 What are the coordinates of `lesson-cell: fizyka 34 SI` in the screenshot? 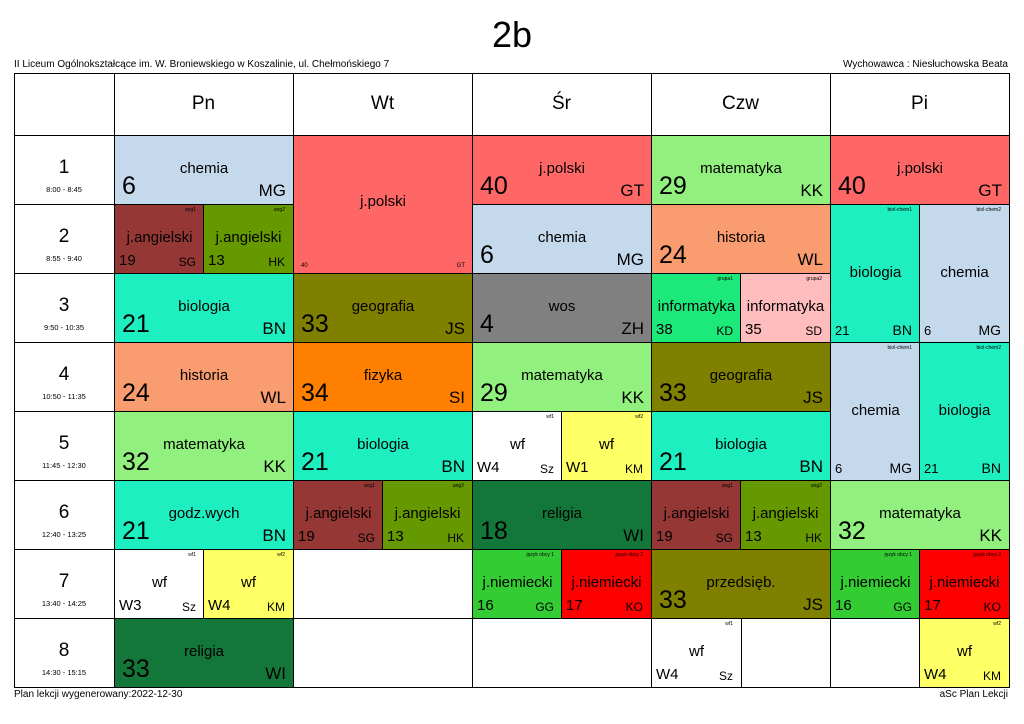 It's located at (383, 377).